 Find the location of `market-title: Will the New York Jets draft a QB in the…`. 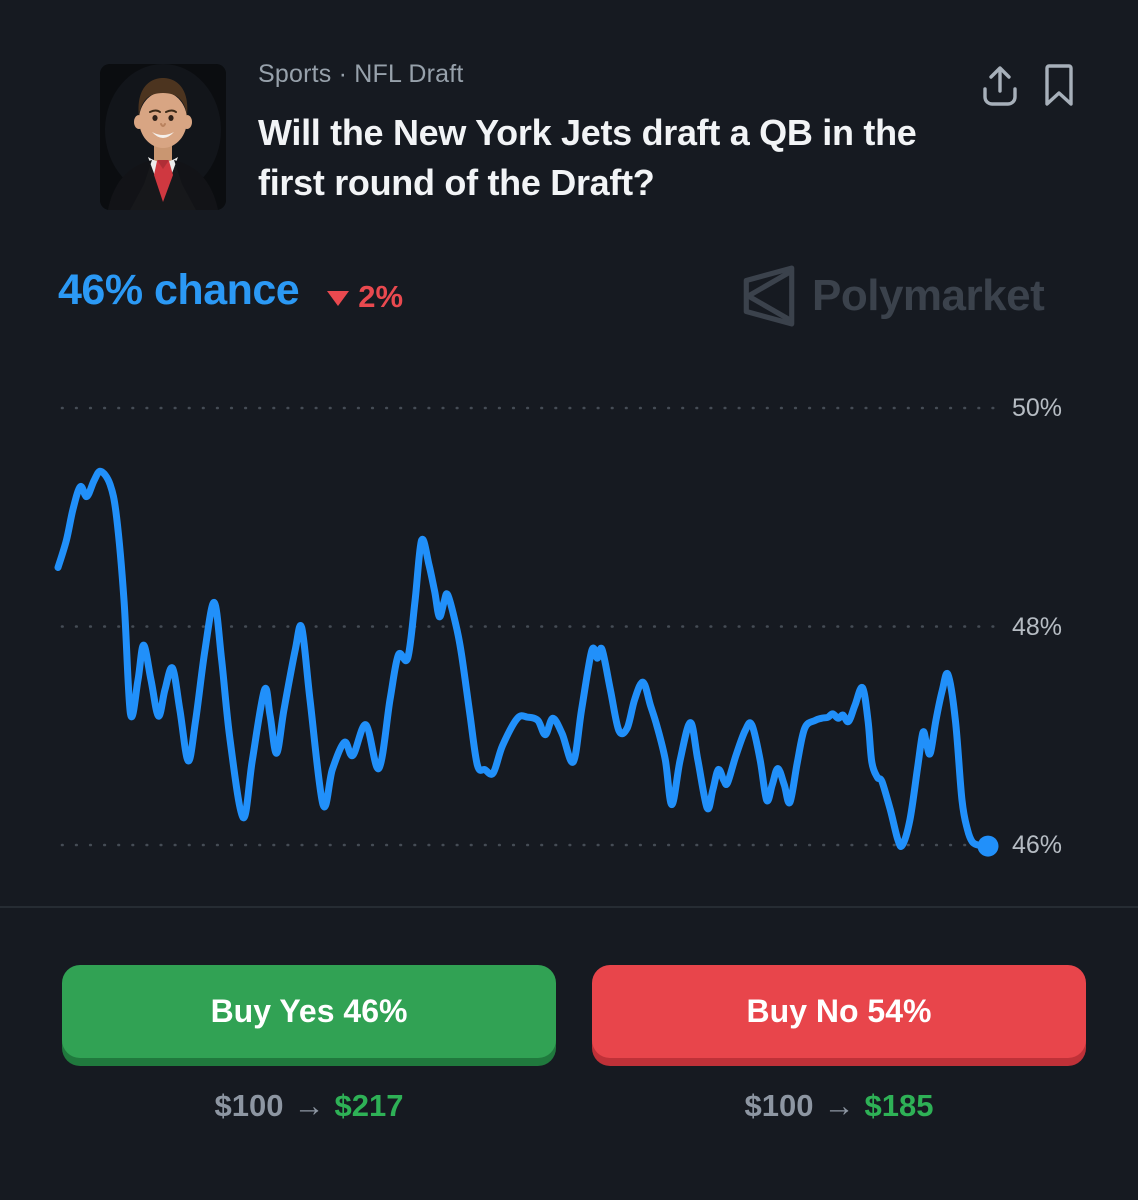

market-title: Will the New York Jets draft a QB in the… is located at coordinates (587, 157).